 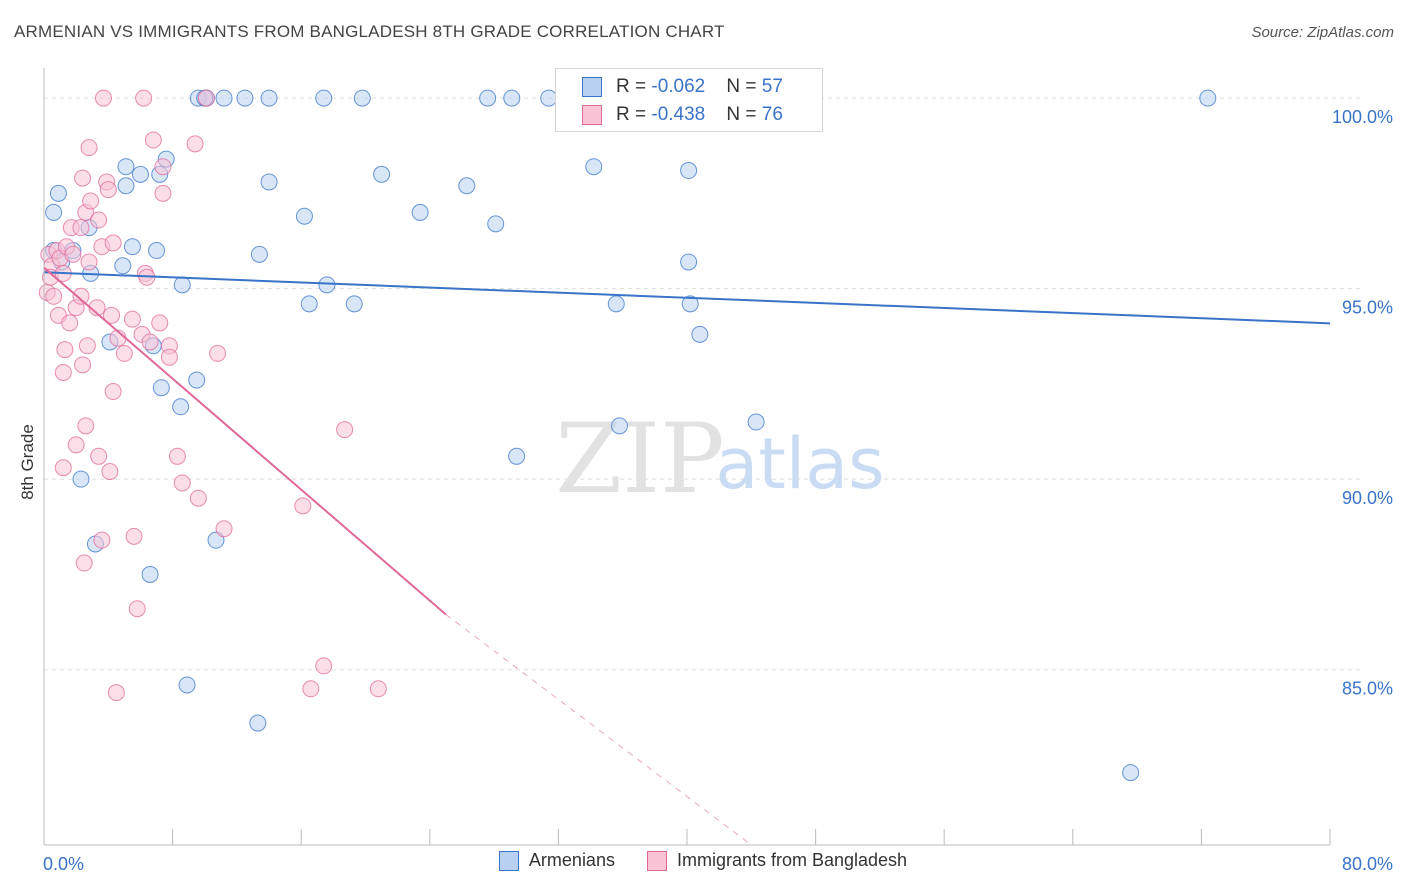 I want to click on bangladesh-swatch, so click(x=592, y=115).